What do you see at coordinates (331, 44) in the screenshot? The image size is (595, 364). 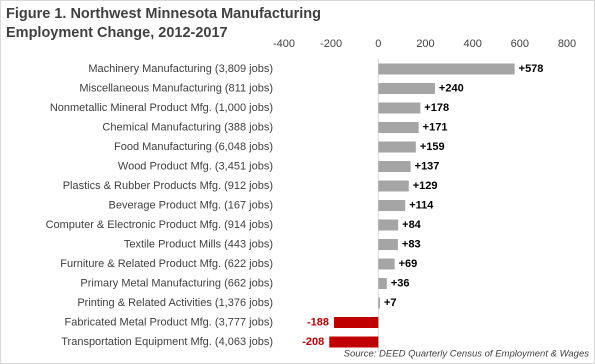 I see `x-tick-label: -200` at bounding box center [331, 44].